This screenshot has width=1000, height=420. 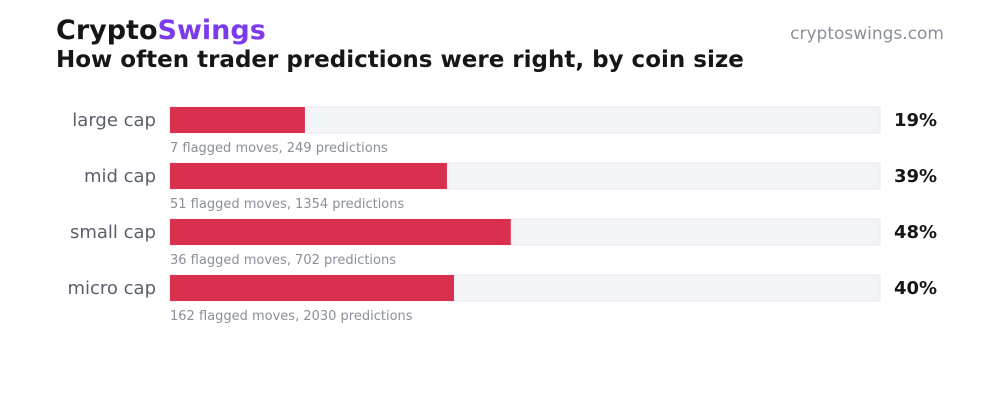 What do you see at coordinates (287, 204) in the screenshot?
I see `bar-note: 51 flagged moves, 1354 predictions` at bounding box center [287, 204].